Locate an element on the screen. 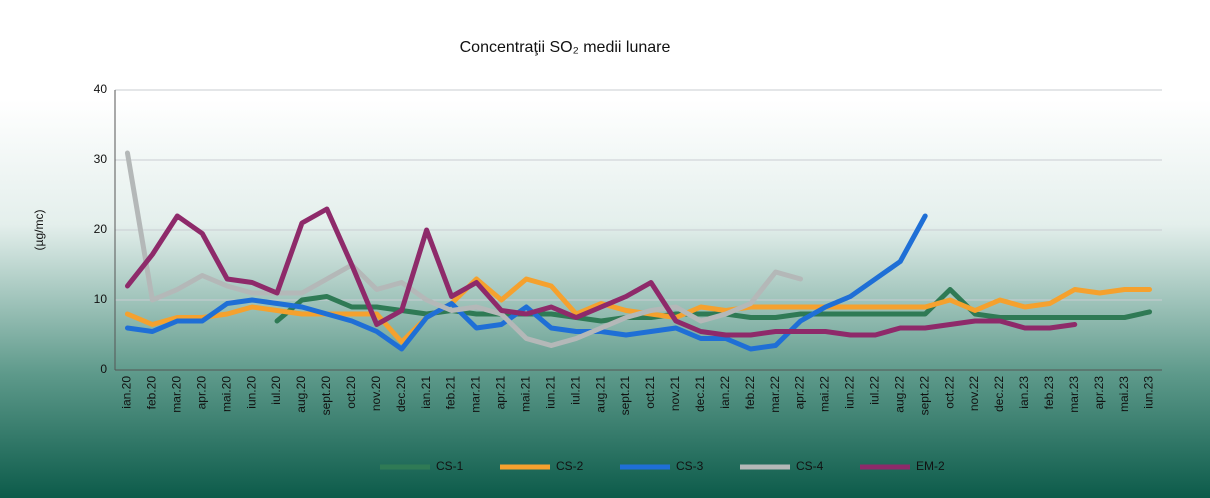 This screenshot has width=1210, height=498. x-tick-label: feb.23 is located at coordinates (1049, 393).